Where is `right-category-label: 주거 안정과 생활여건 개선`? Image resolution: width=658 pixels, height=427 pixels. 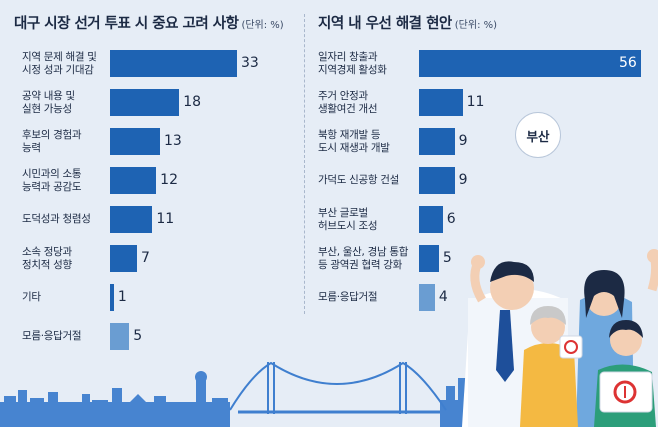
right-category-label: 주거 안정과 생활여건 개선 is located at coordinates (348, 102).